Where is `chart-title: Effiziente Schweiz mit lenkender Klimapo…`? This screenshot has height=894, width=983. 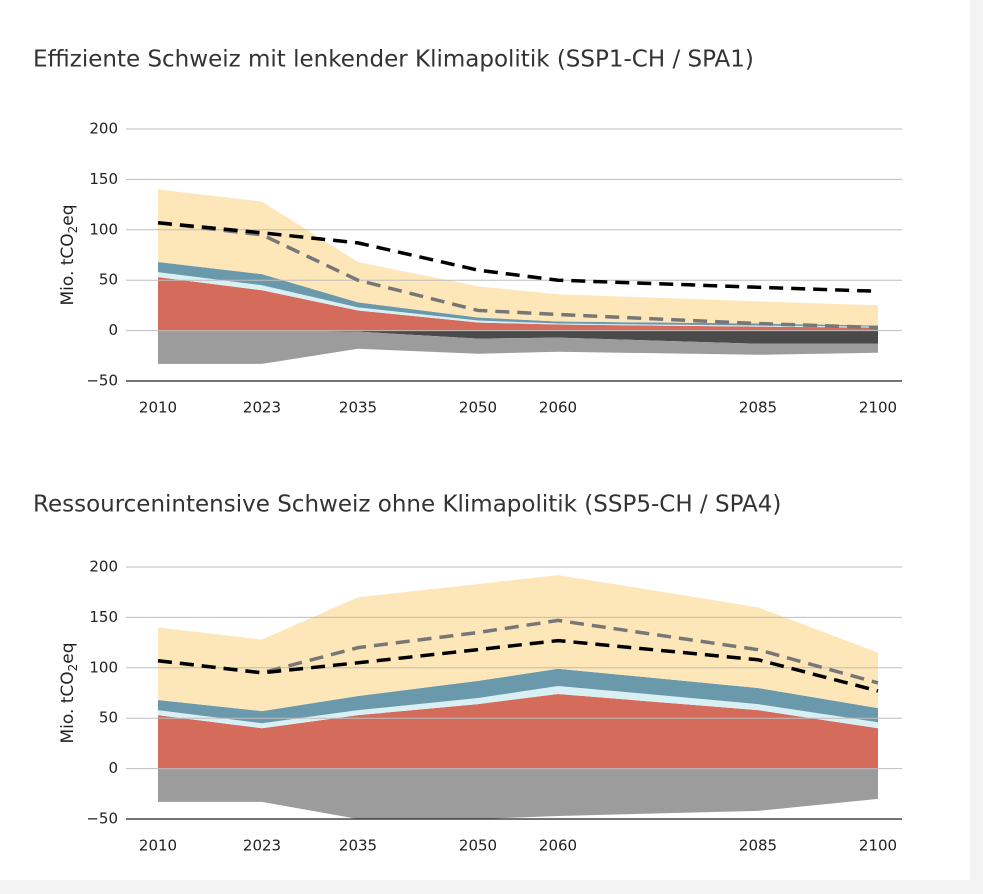
chart-title: Effiziente Schweiz mit lenkender Klimapo… is located at coordinates (393, 60).